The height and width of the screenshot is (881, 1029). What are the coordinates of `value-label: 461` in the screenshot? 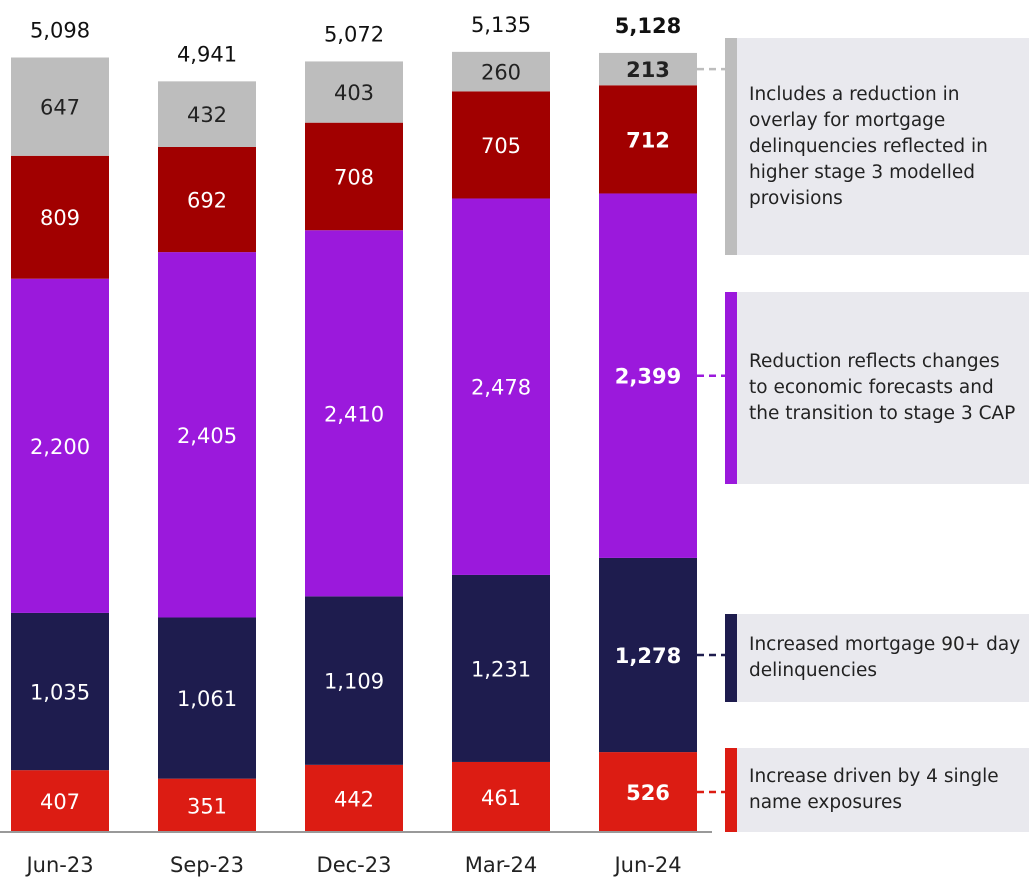 It's located at (501, 798).